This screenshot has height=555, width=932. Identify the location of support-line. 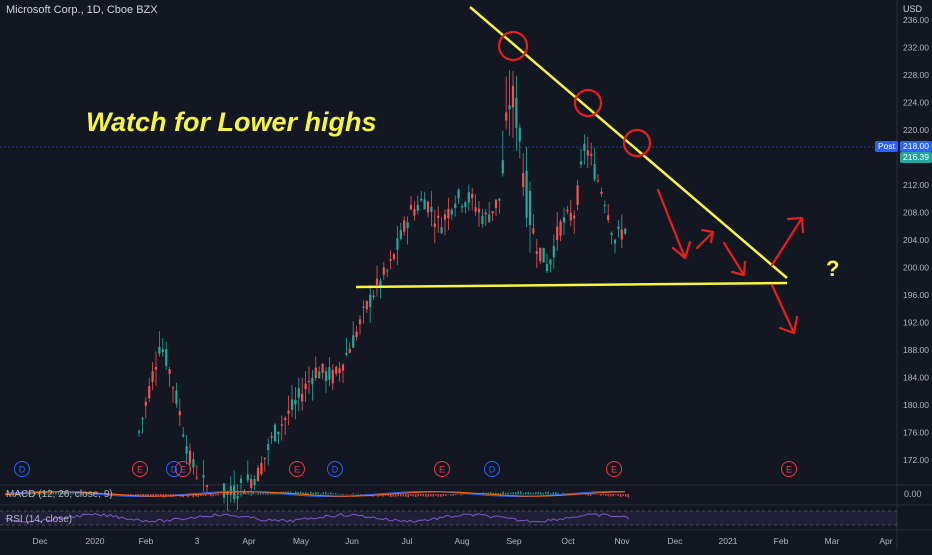
(571, 285).